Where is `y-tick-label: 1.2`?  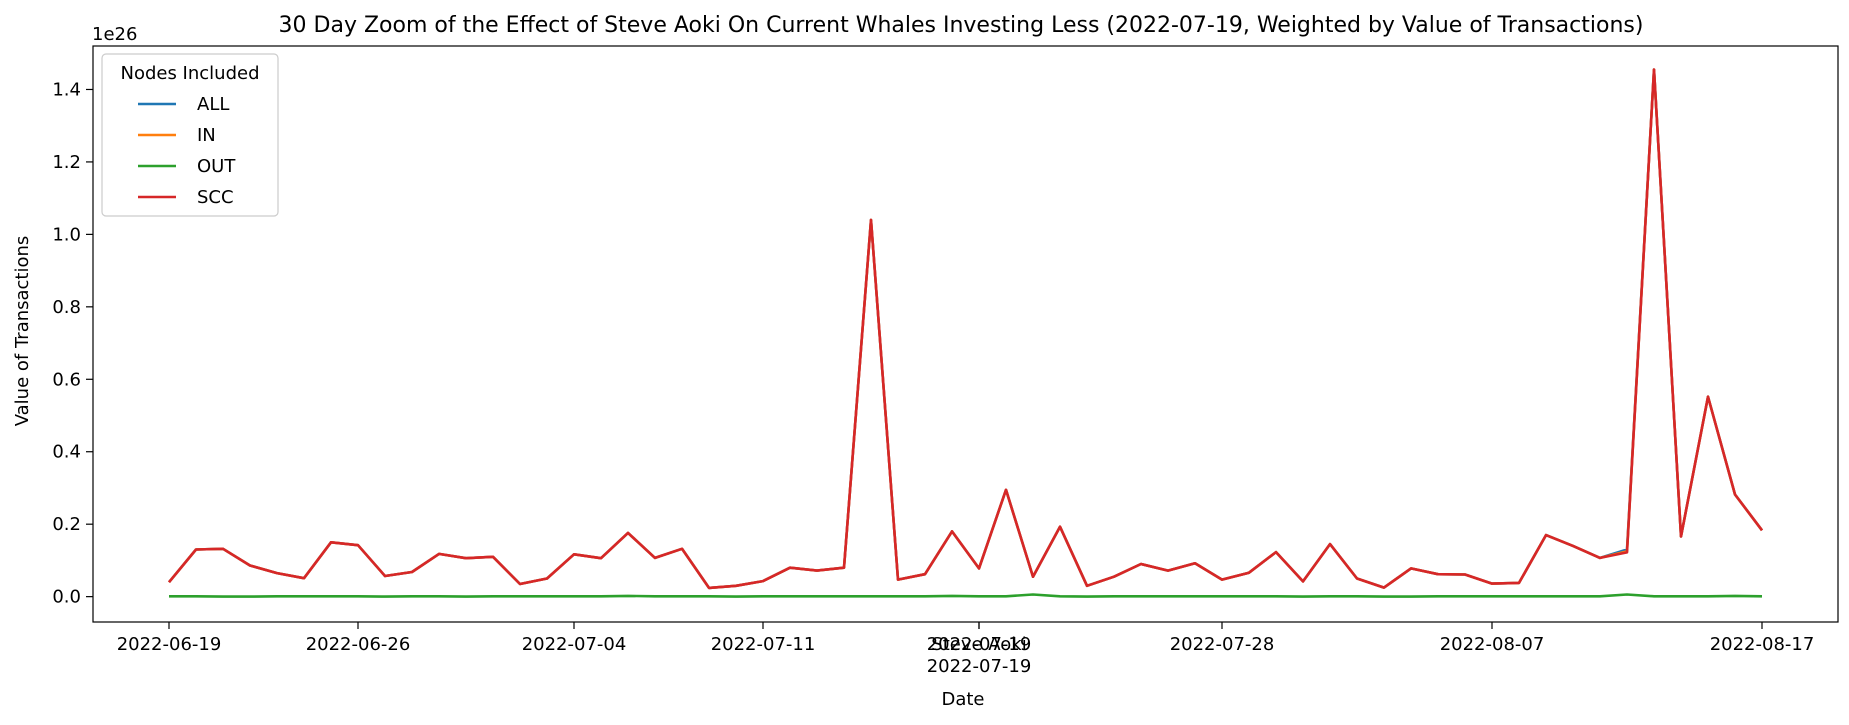
y-tick-label: 1.2 is located at coordinates (66, 162).